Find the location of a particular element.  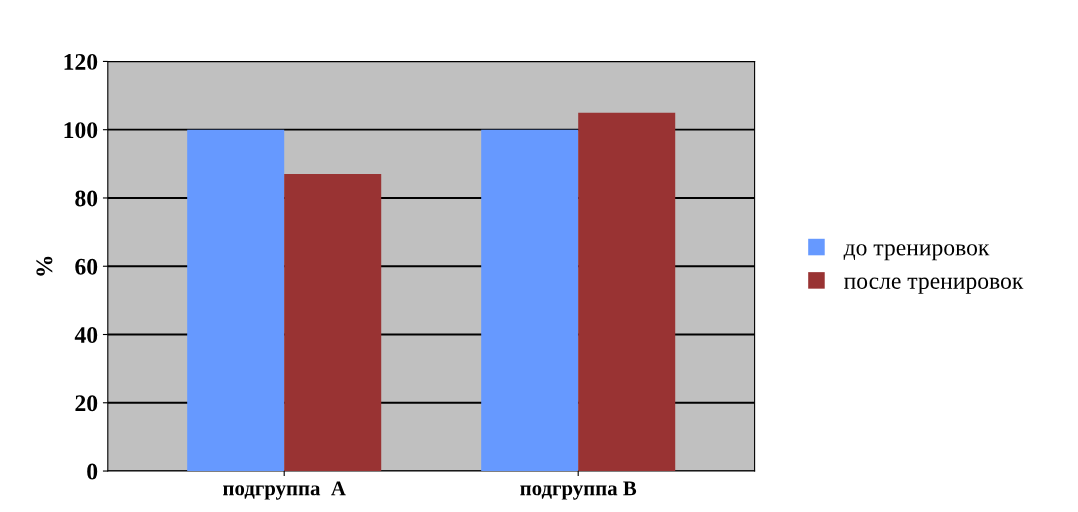

y-tick-label: 40 is located at coordinates (86, 335).